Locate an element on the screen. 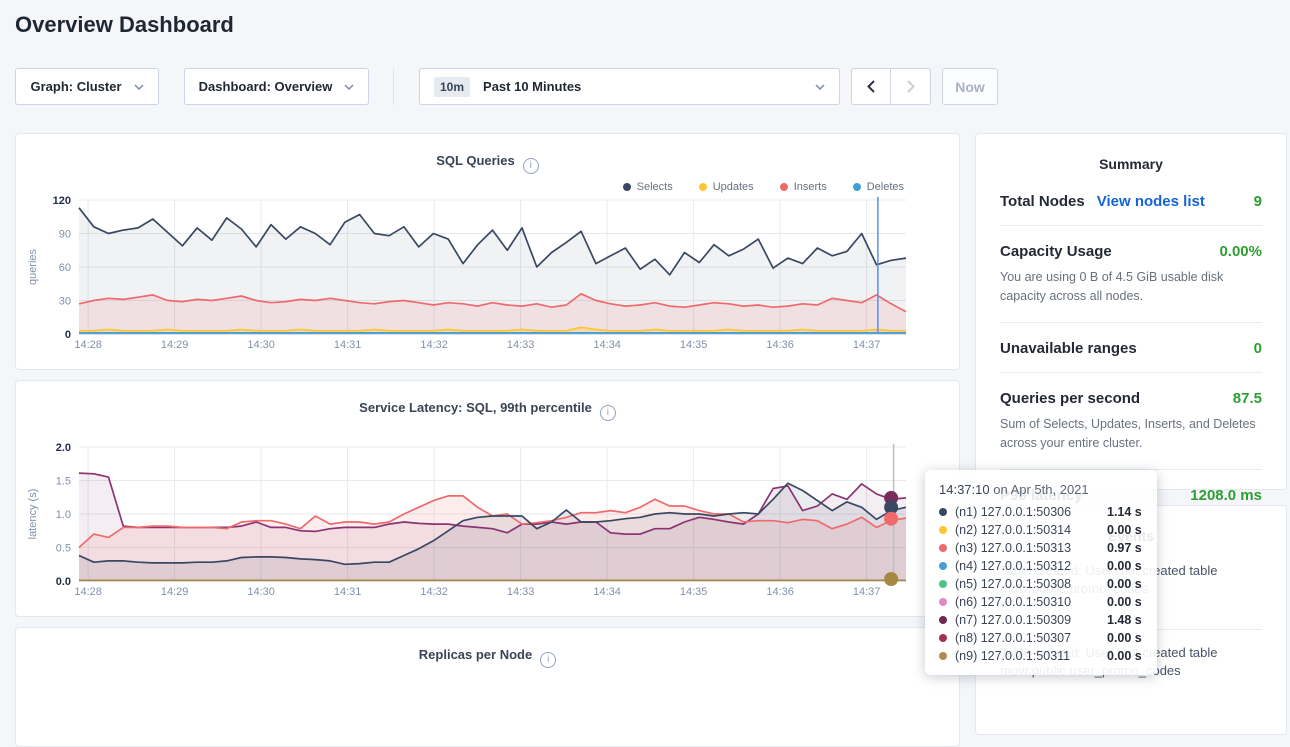 This screenshot has height=747, width=1290. now-button: Now is located at coordinates (970, 86).